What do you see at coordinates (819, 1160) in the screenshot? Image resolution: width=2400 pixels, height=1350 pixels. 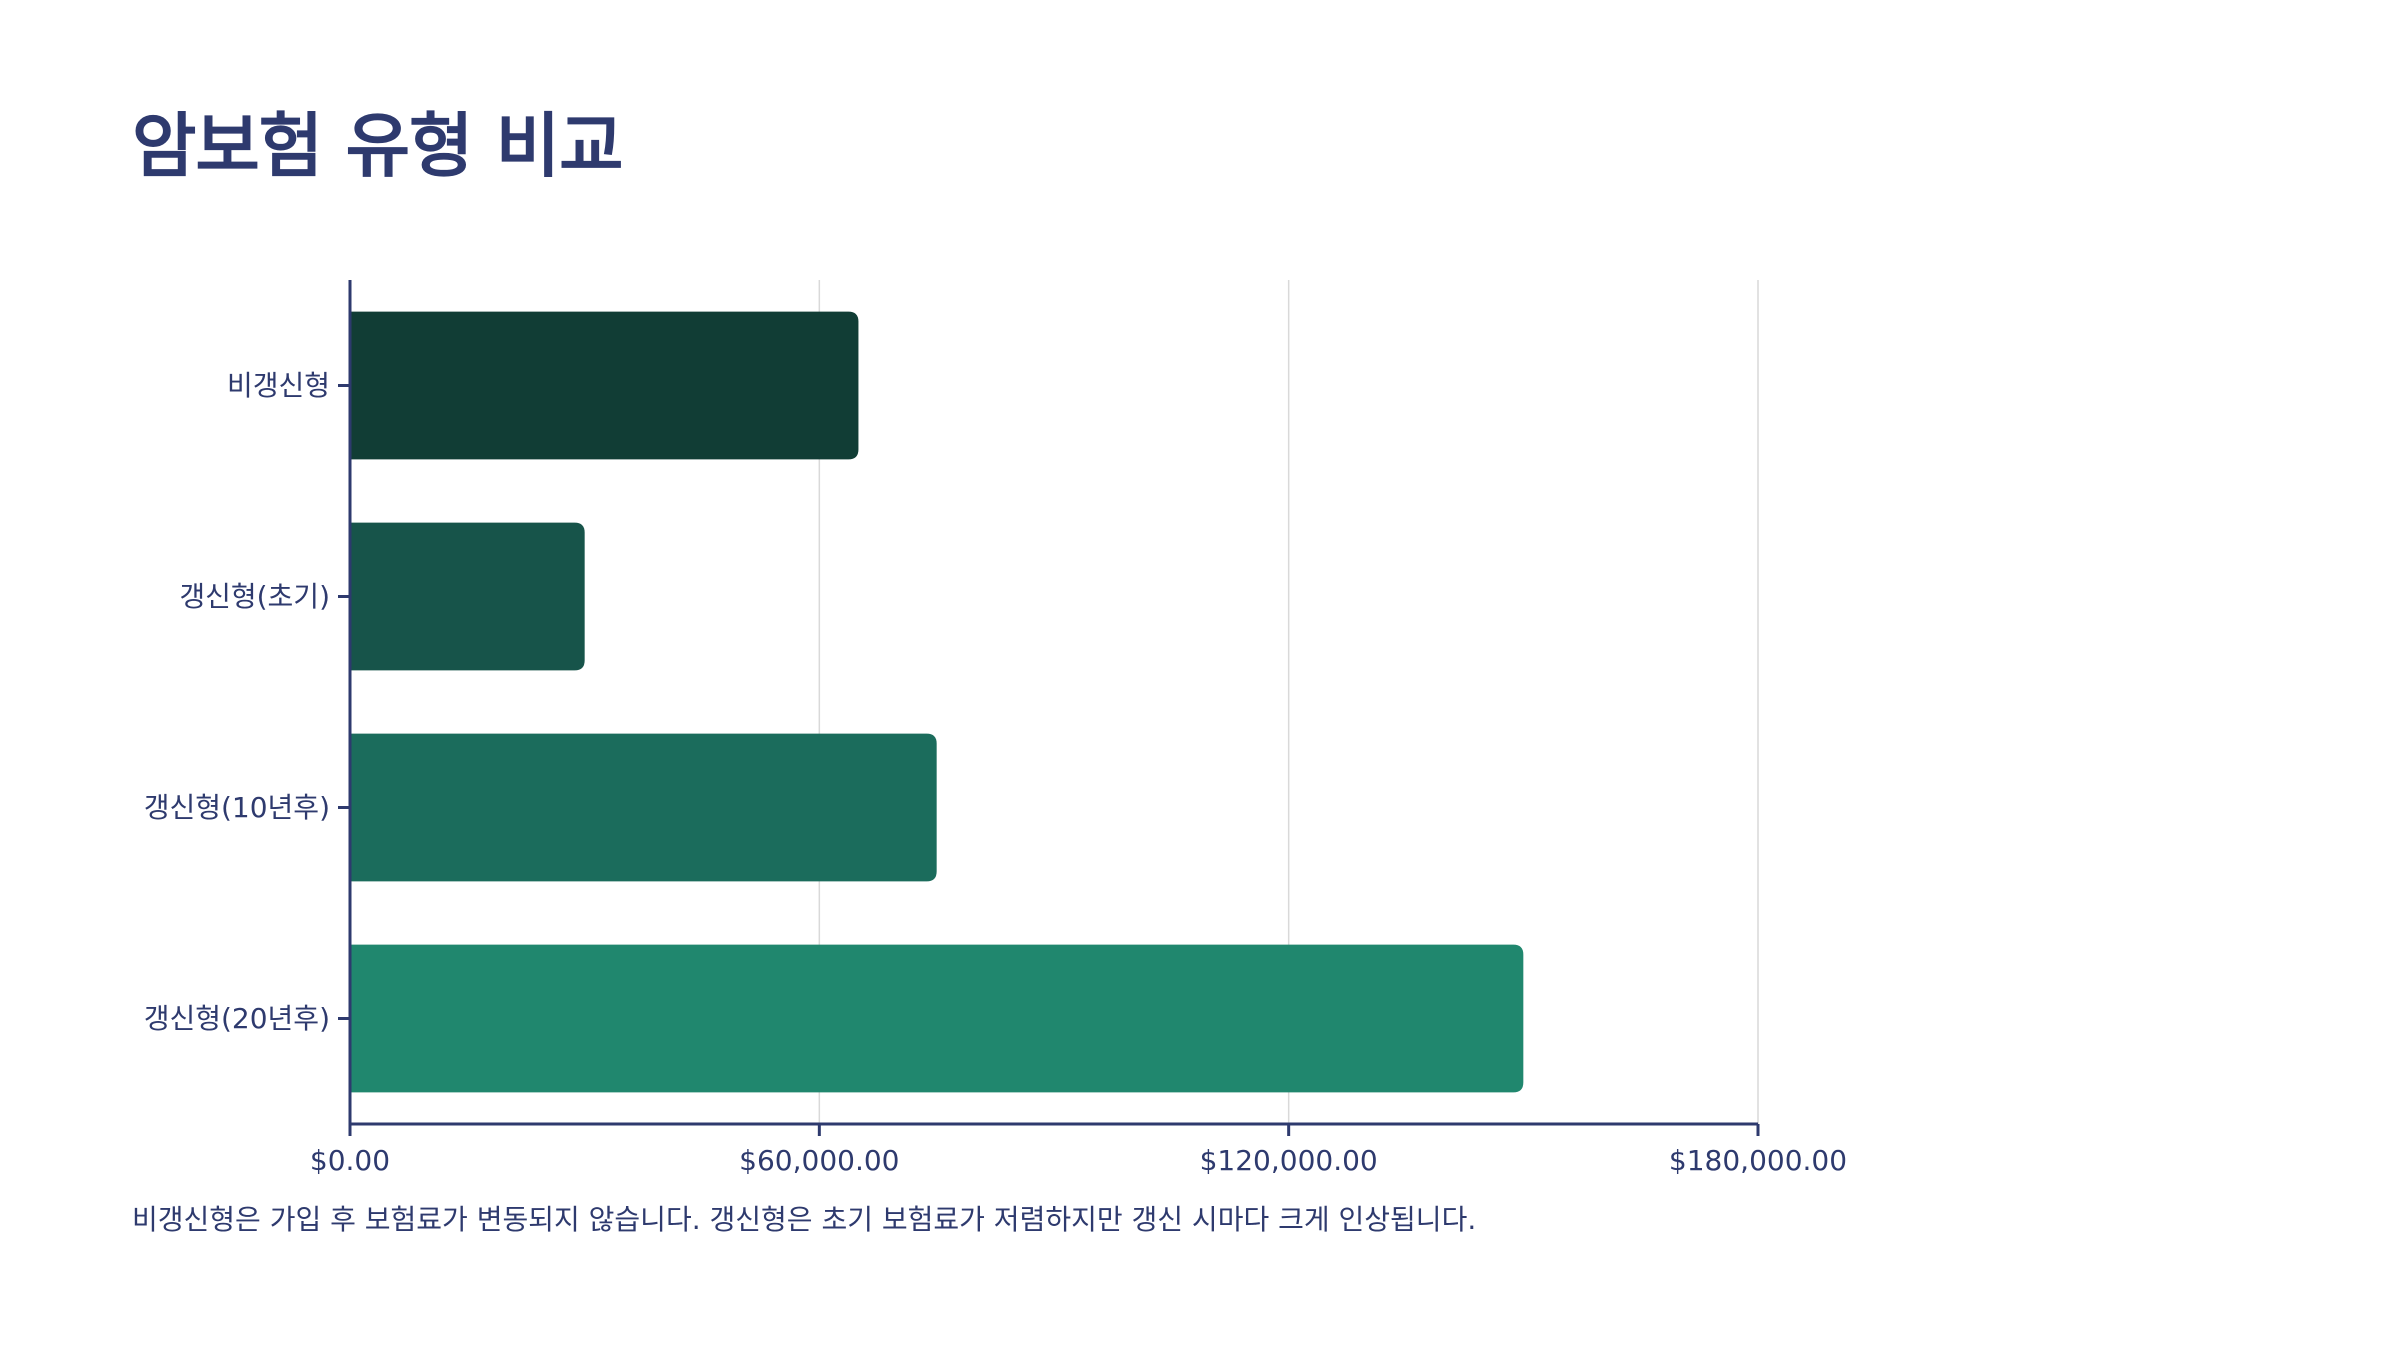 I see `x-tick-label: $60,000.00` at bounding box center [819, 1160].